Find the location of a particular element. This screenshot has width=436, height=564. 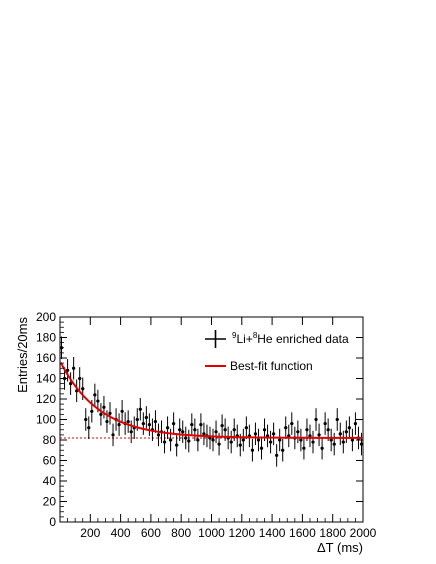

x-tick-label: 2000 is located at coordinates (363, 533).